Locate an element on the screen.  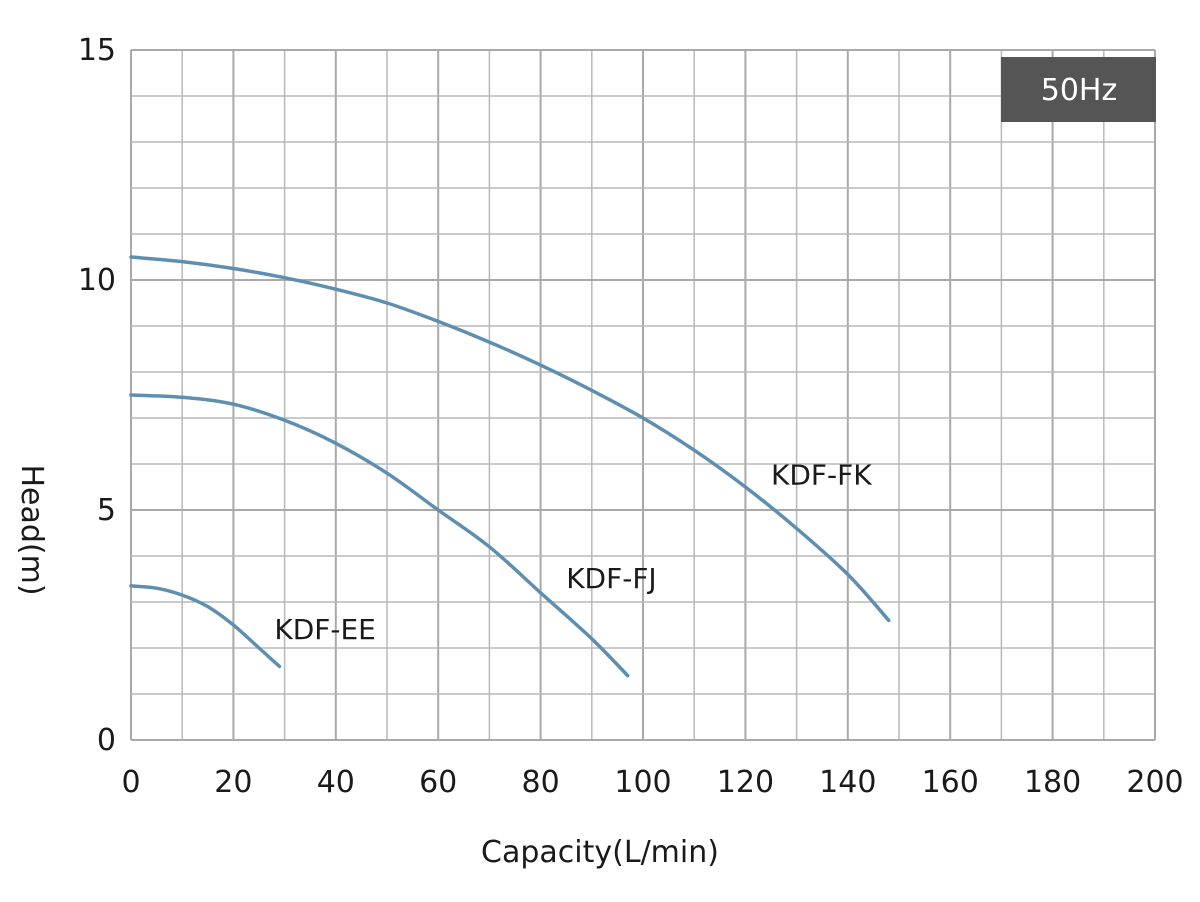
x-tick-labels: 0 20 40 60 80 100 120 140 160 180 200 is located at coordinates (652, 782).